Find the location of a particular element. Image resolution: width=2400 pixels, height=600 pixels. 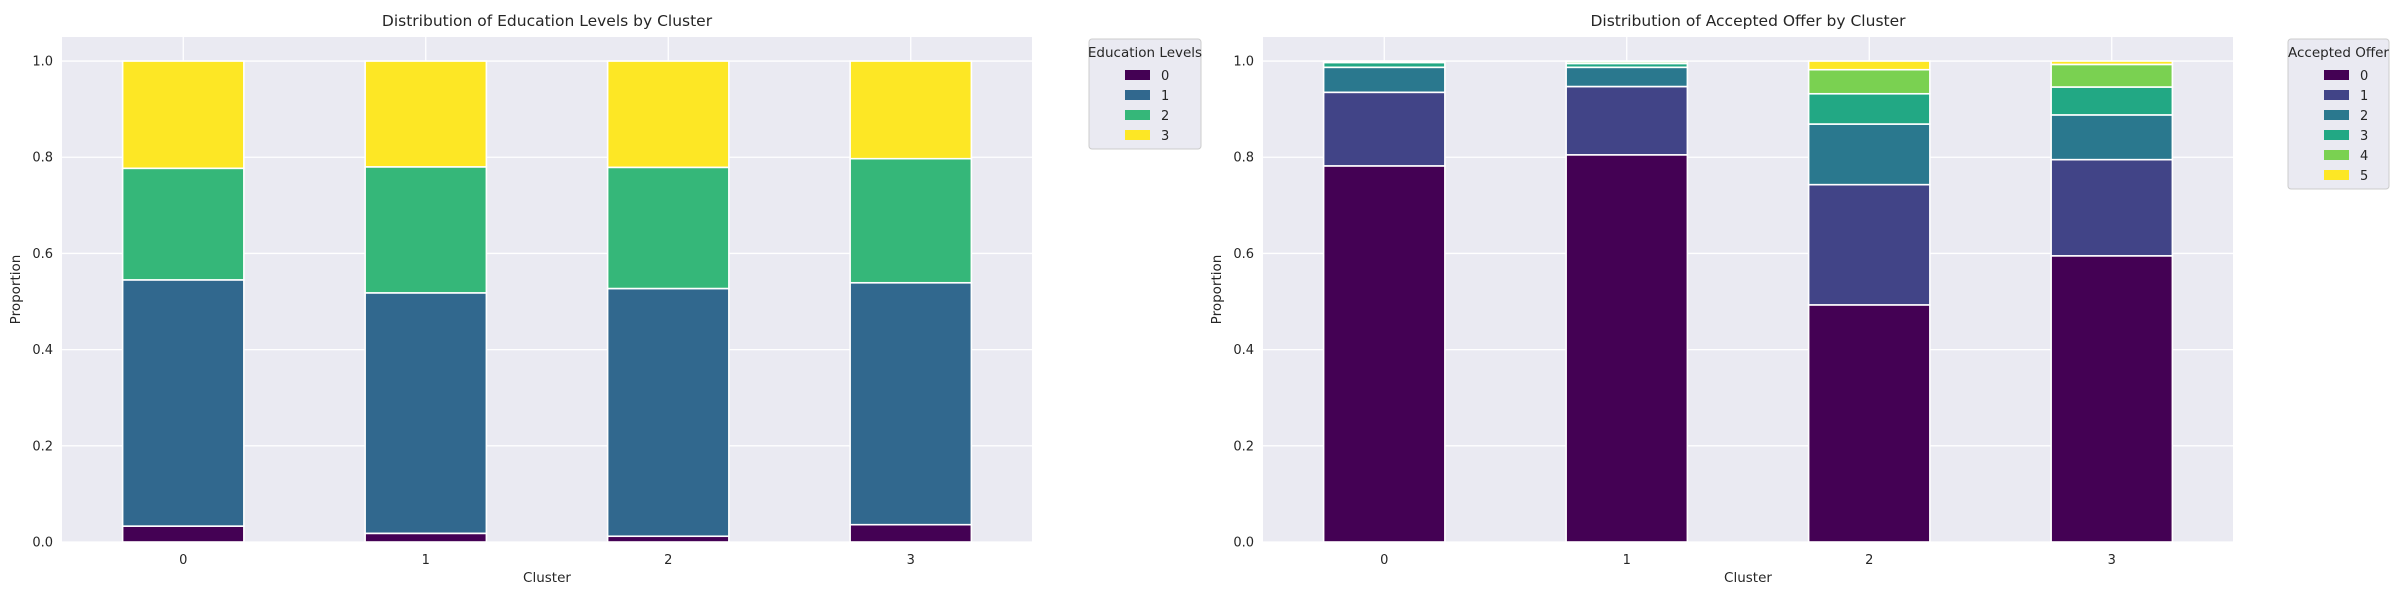

bar-segment-cluster2-series4 is located at coordinates (1869, 81).